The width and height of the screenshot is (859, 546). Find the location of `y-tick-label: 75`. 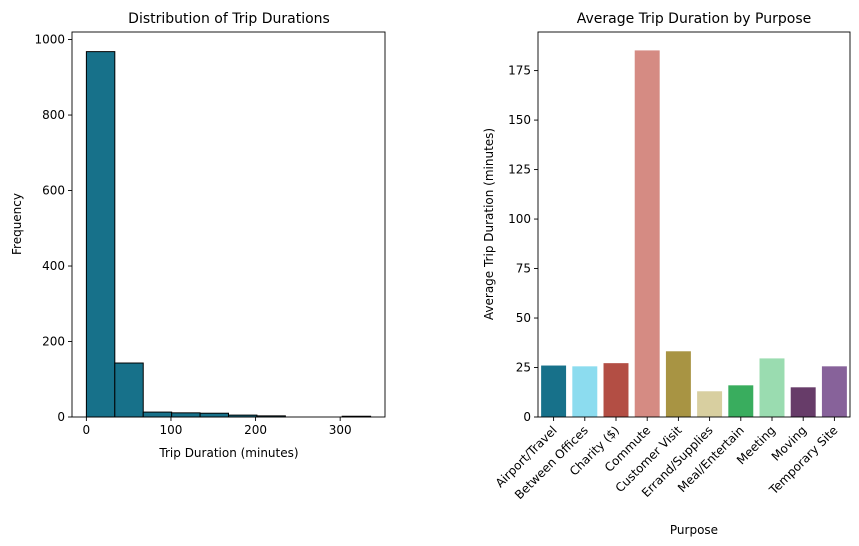

y-tick-label: 75 is located at coordinates (523, 269).